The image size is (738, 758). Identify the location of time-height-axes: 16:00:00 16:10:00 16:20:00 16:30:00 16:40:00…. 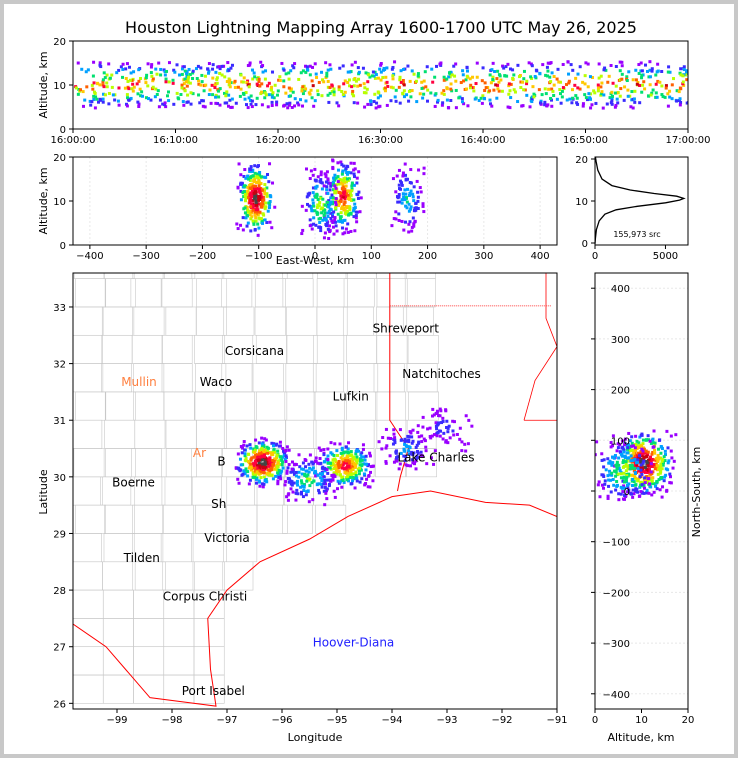
(381, 91).